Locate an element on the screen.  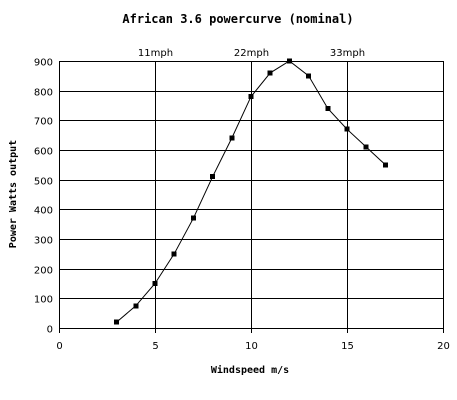
annotation-label: 22mph is located at coordinates (251, 53).